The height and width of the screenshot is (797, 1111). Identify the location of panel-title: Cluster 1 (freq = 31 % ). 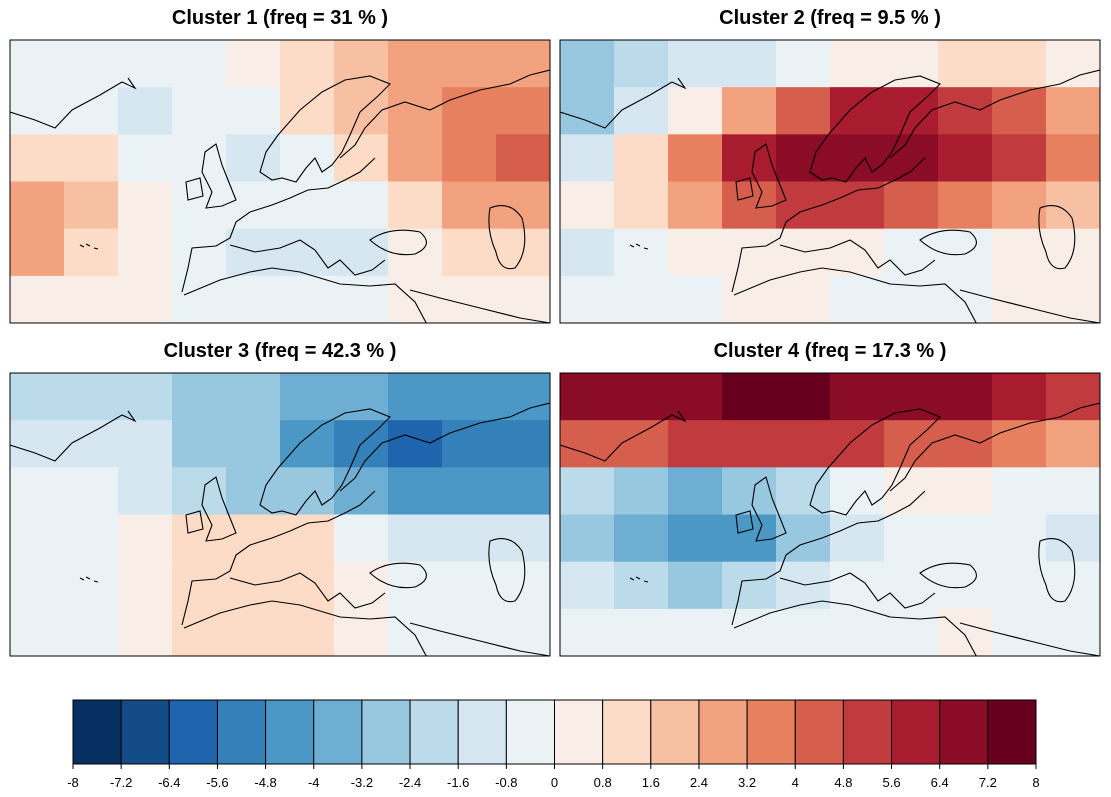
(280, 18).